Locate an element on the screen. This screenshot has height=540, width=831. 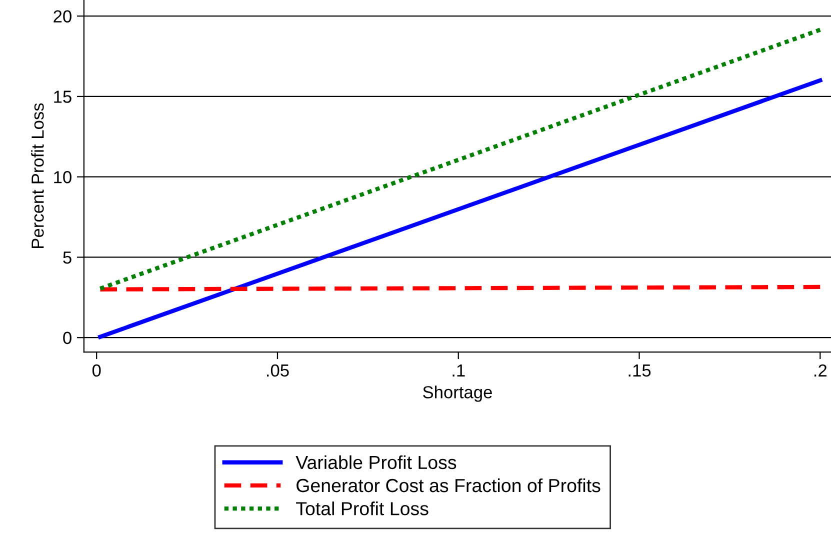
y-tick-label: 15 is located at coordinates (63, 96).